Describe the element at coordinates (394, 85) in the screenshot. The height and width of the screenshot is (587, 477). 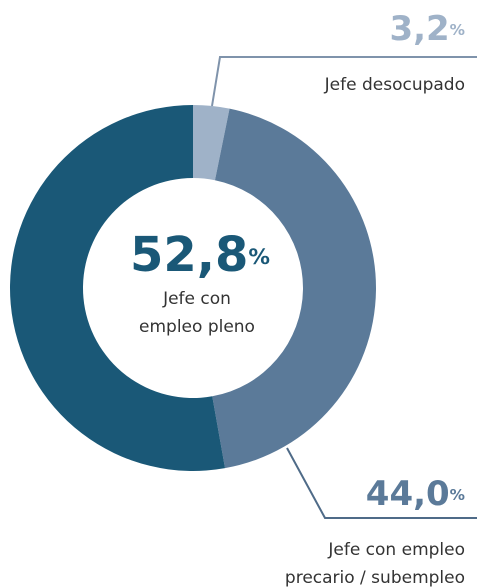
I see `category-label: Jefe desocupado` at that location.